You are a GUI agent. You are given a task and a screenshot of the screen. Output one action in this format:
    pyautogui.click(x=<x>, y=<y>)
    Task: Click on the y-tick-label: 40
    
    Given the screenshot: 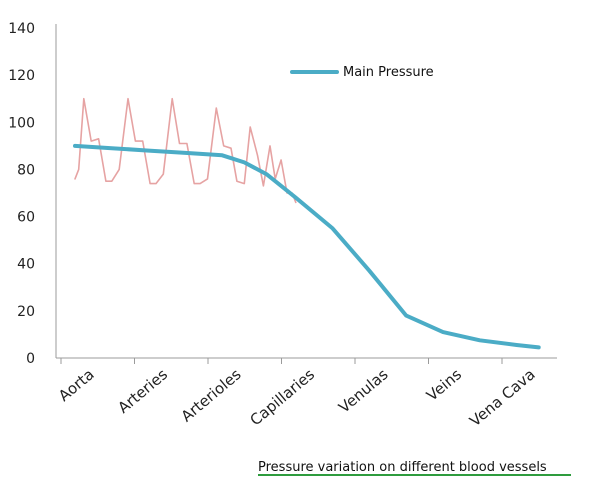 What is the action you would take?
    pyautogui.click(x=26, y=265)
    